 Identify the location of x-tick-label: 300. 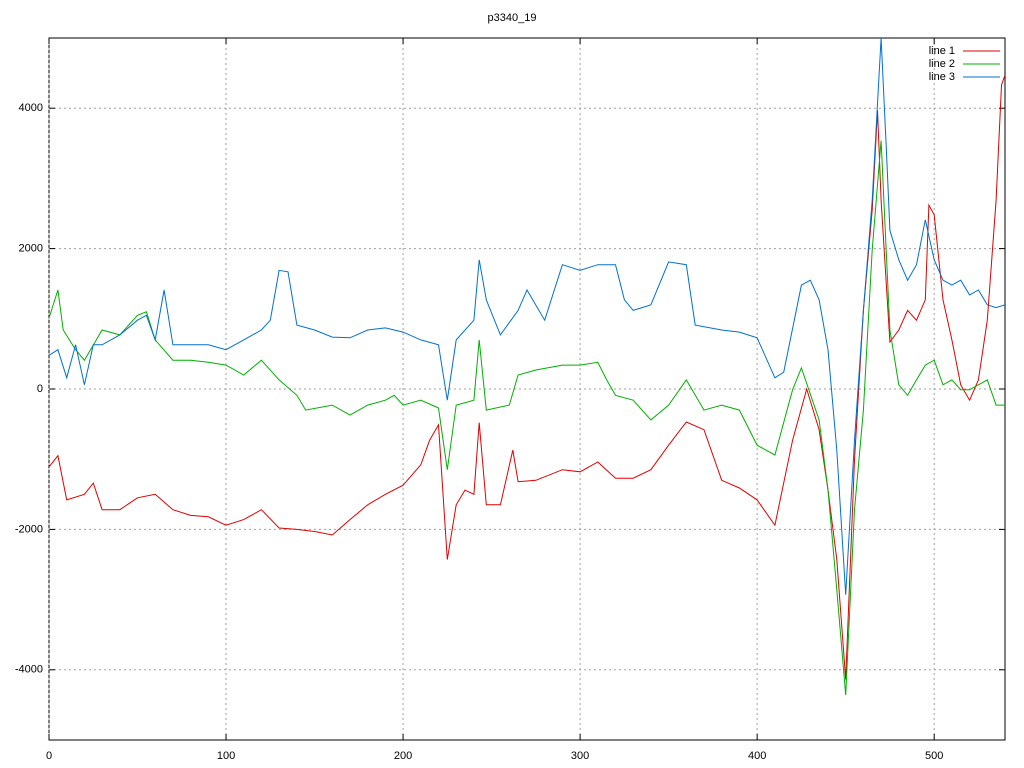
(580, 756).